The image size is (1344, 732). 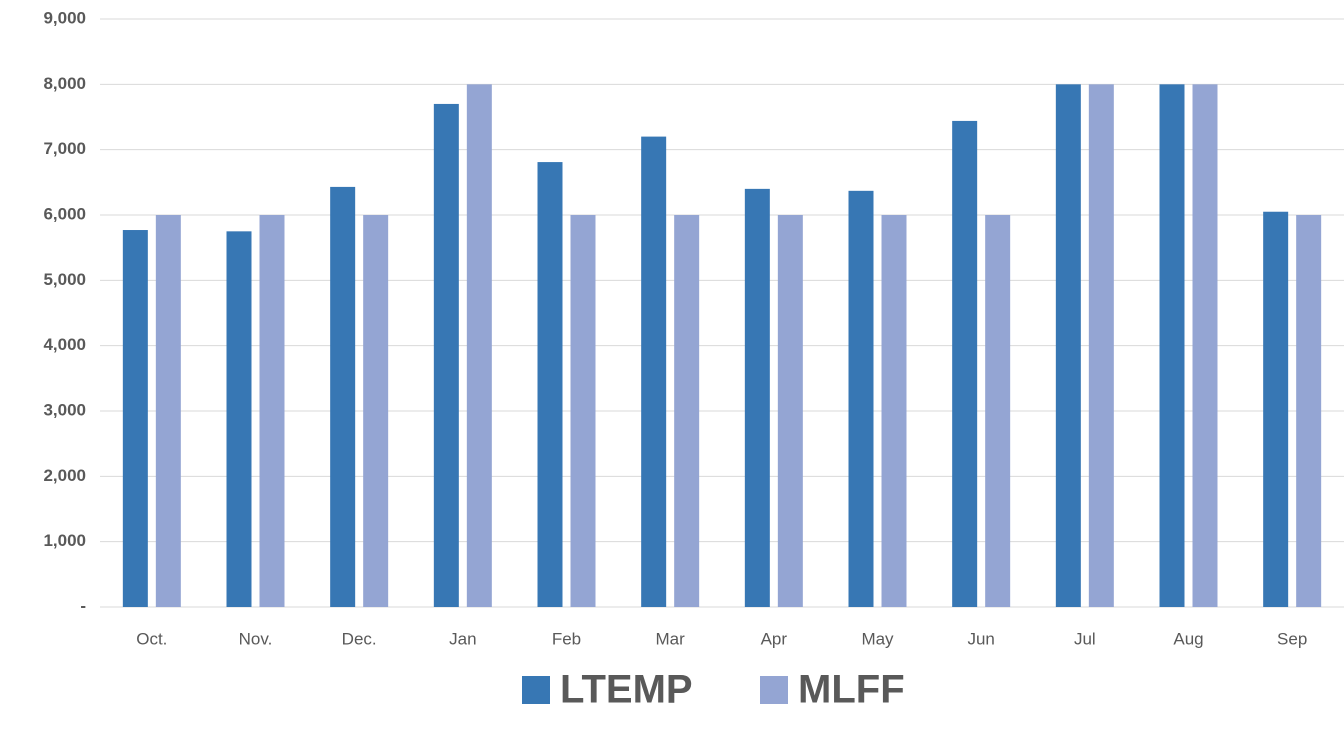 I want to click on x-tick-label: Jan, so click(x=462, y=638).